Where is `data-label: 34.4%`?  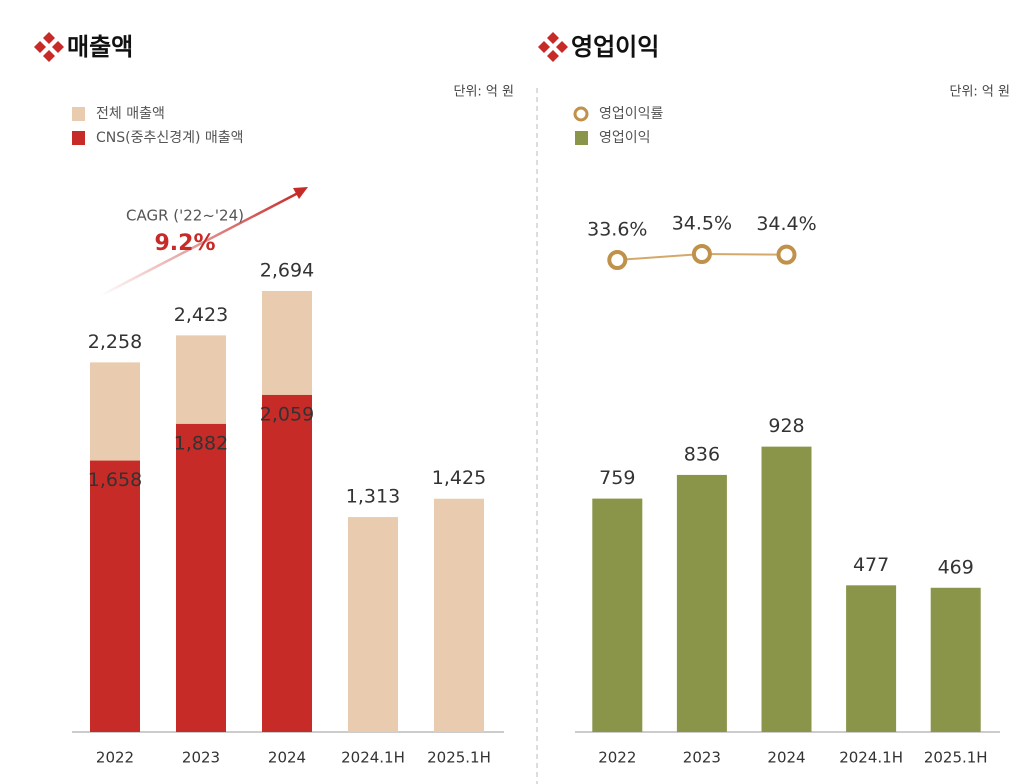 data-label: 34.4% is located at coordinates (786, 224).